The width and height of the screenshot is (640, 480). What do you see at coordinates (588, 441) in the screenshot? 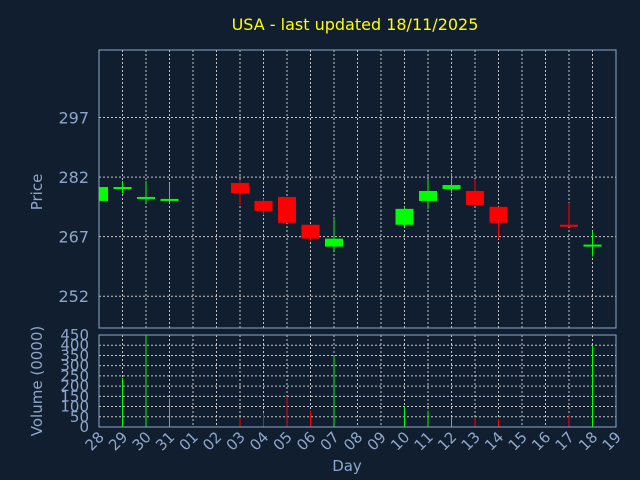
I see `x-tick-label: 18` at bounding box center [588, 441].